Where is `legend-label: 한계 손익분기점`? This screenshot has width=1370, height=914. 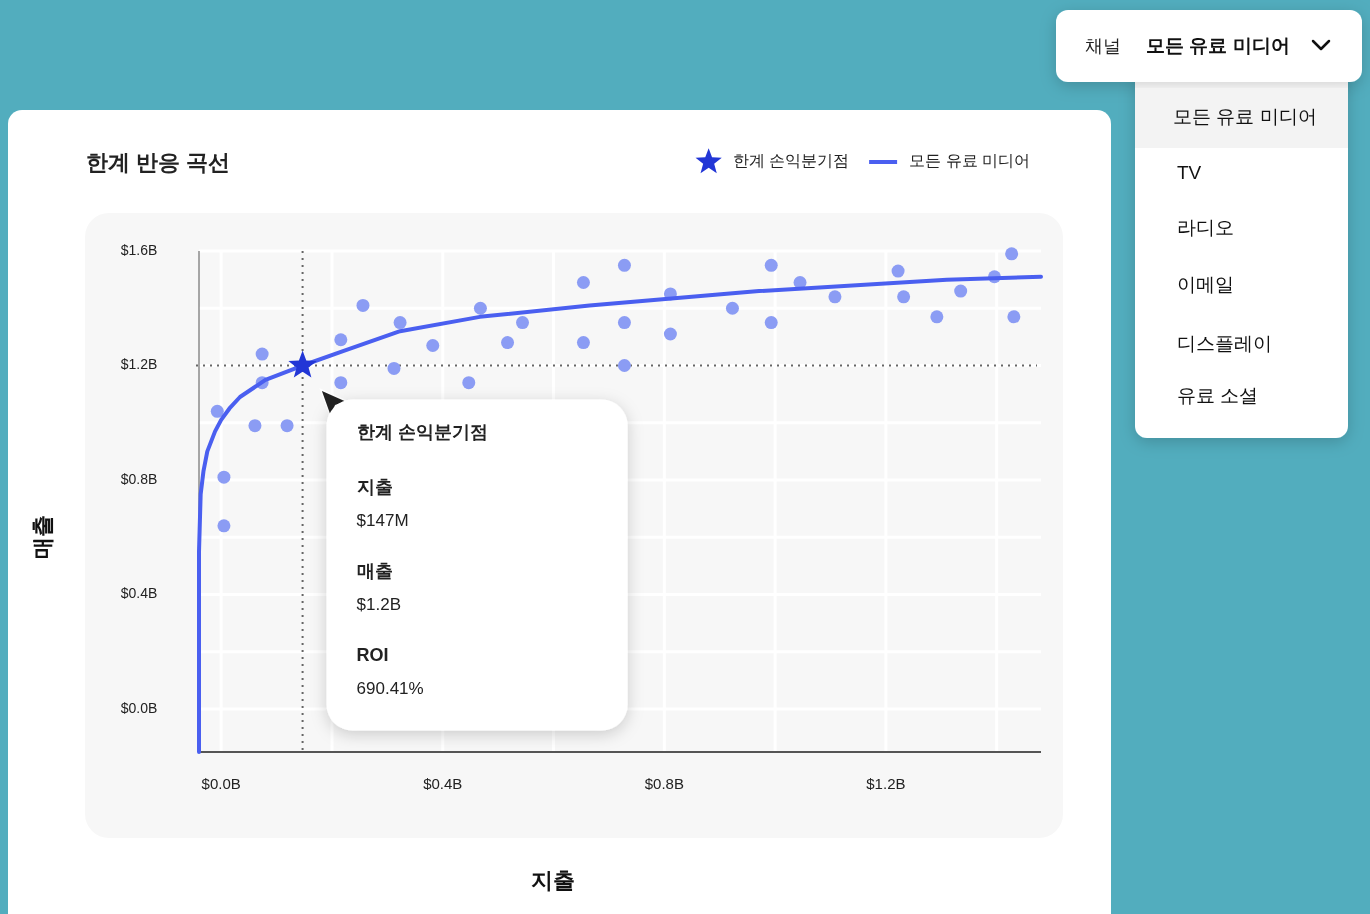
legend-label: 한계 손익분기점 is located at coordinates (791, 161).